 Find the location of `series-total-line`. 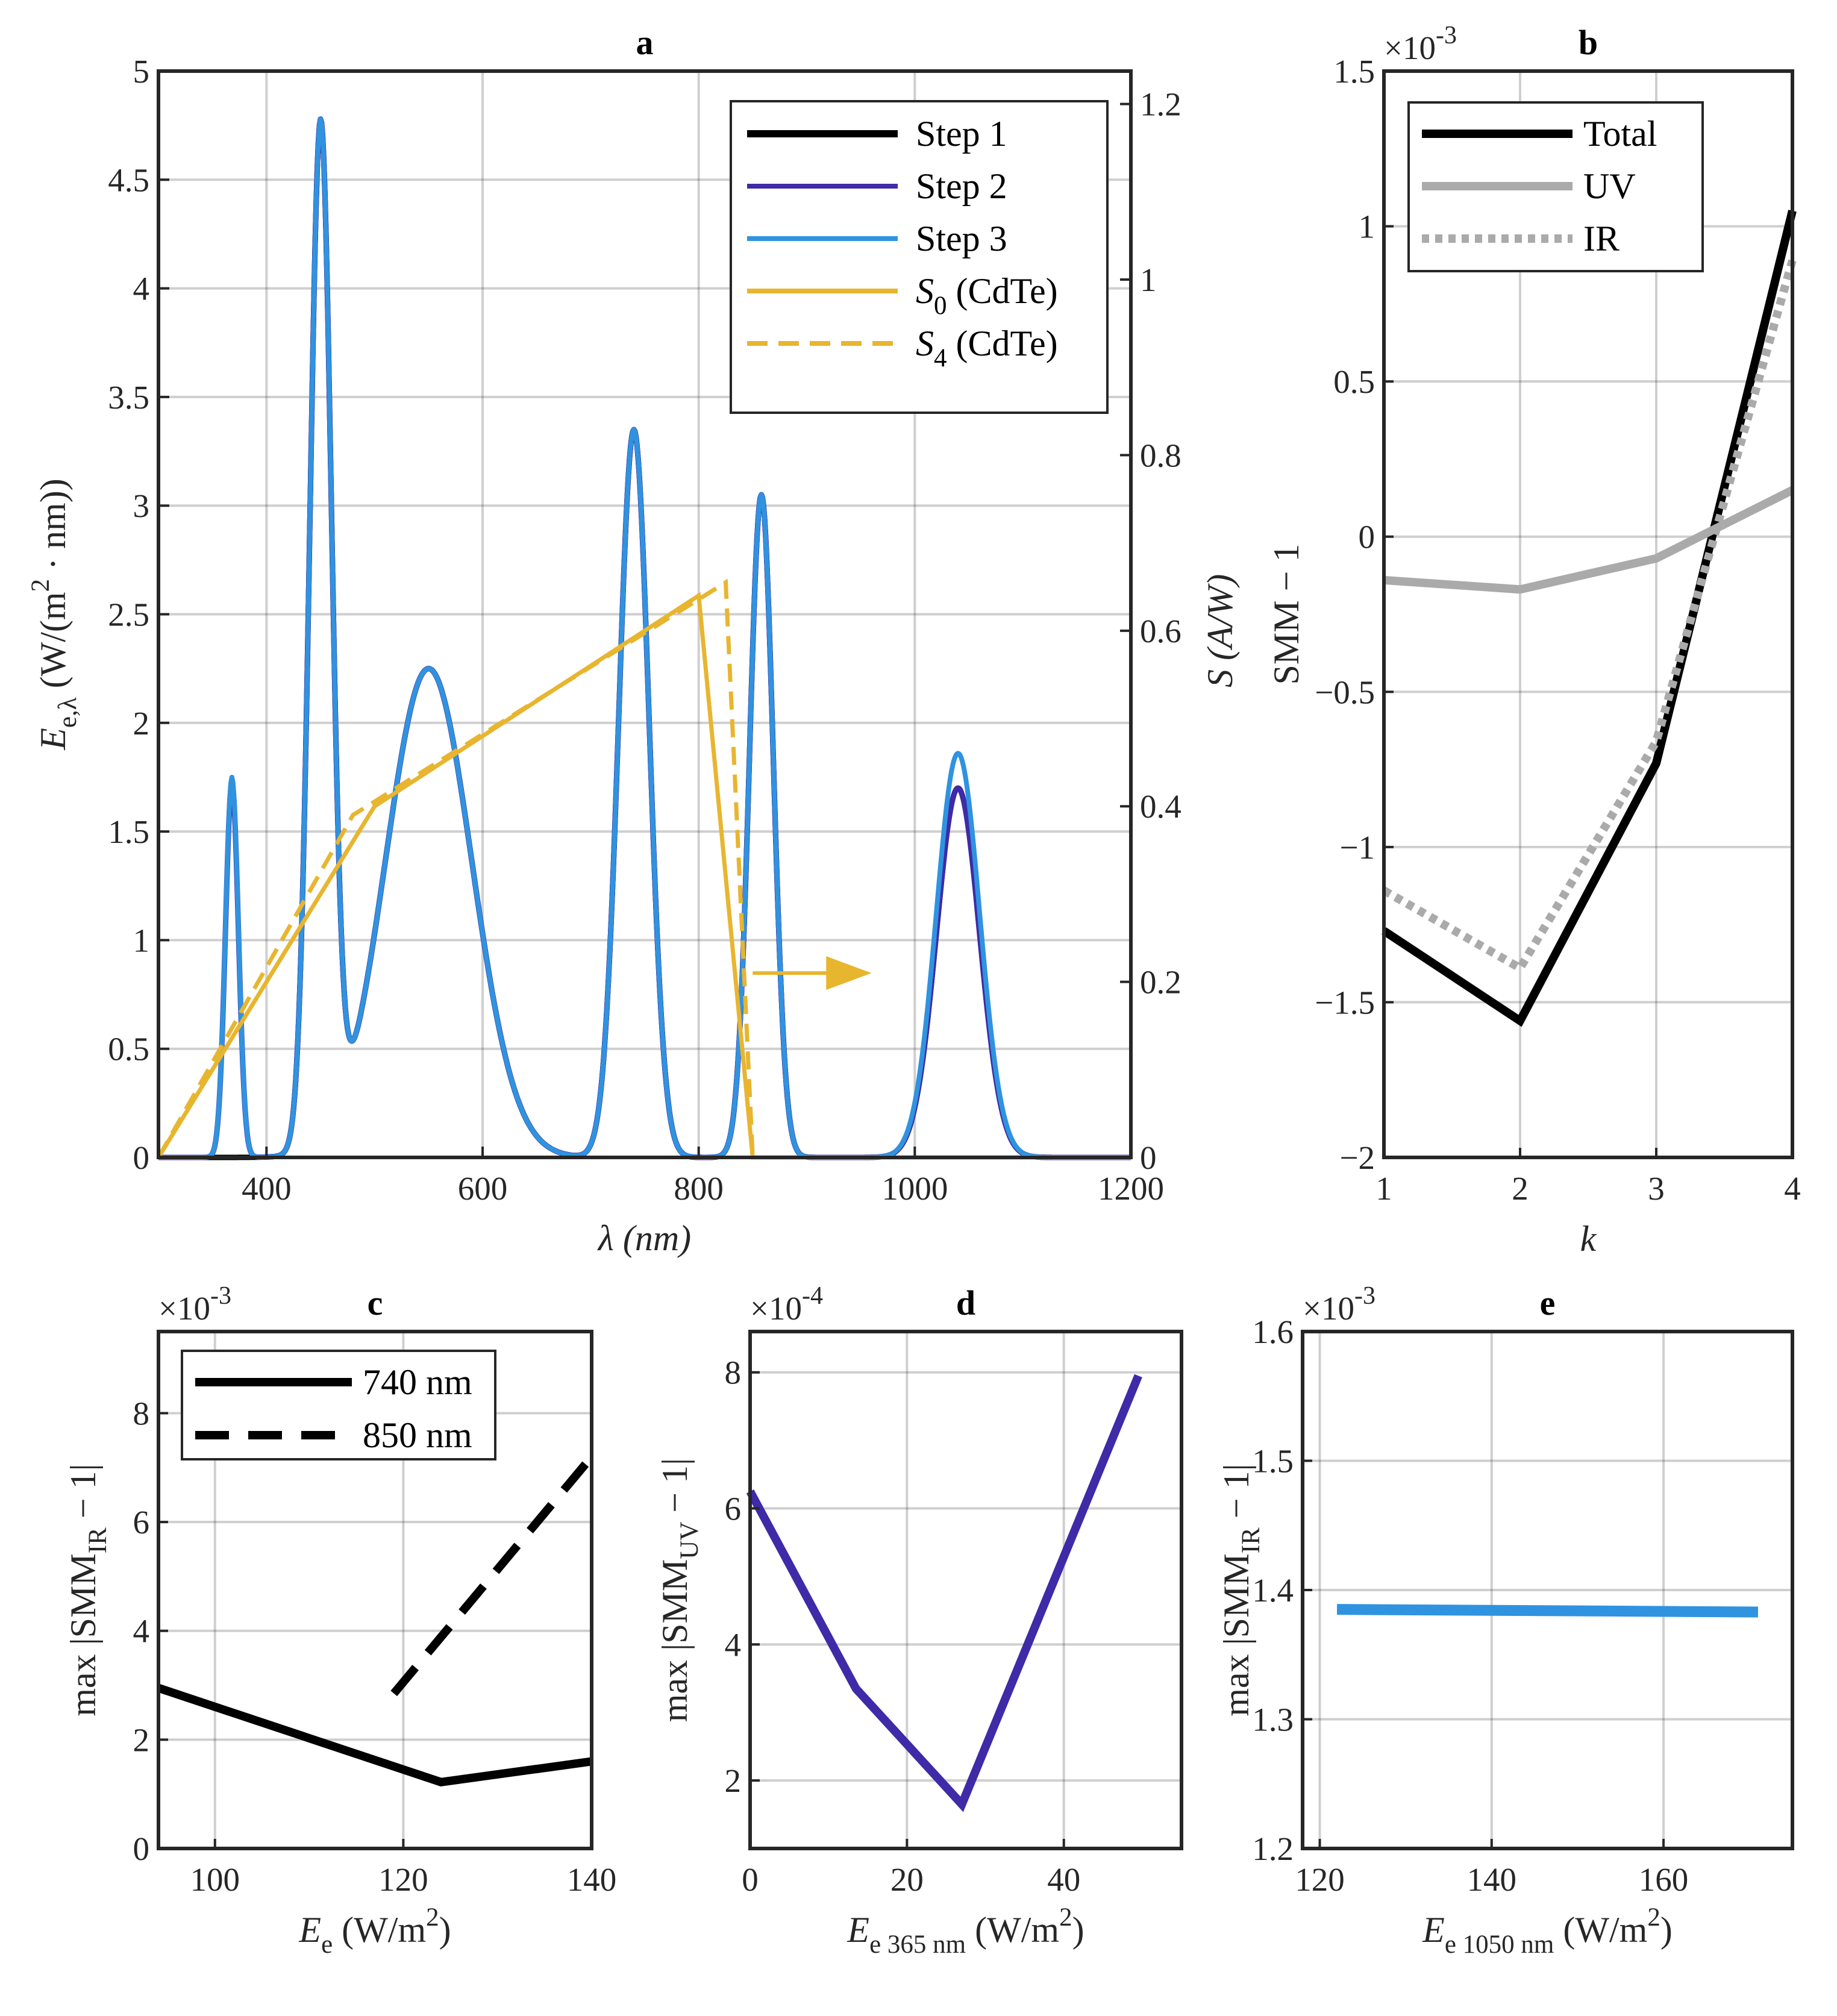

series-total-line is located at coordinates (1590, 619).